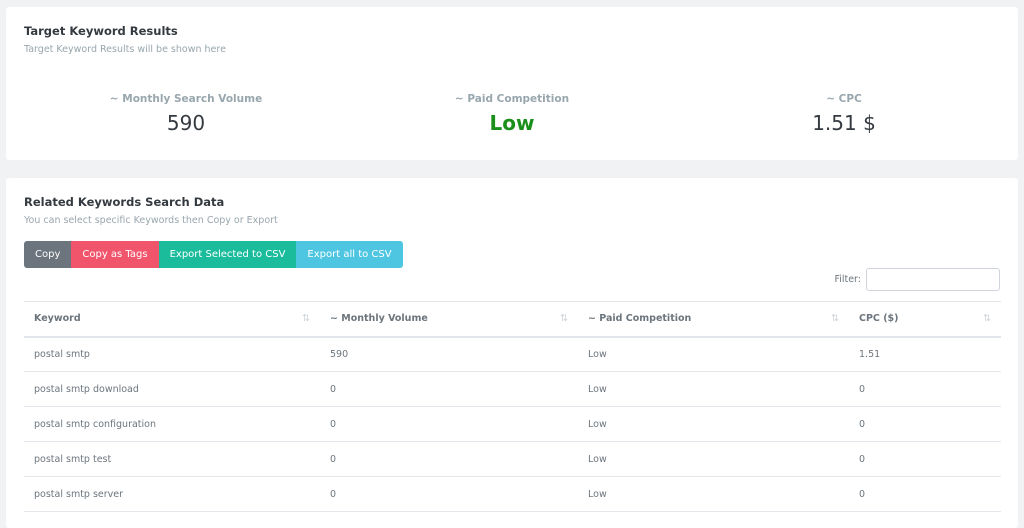 The width and height of the screenshot is (1024, 528). I want to click on copy-button: Copy, so click(48, 254).